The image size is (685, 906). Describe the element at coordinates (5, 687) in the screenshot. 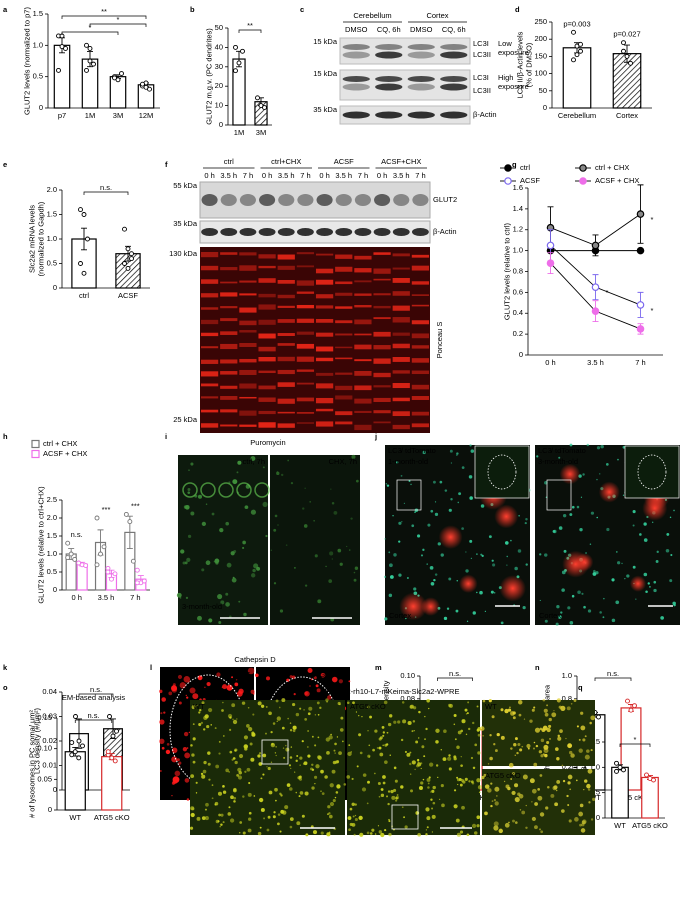

I see `panel-letter: o` at that location.